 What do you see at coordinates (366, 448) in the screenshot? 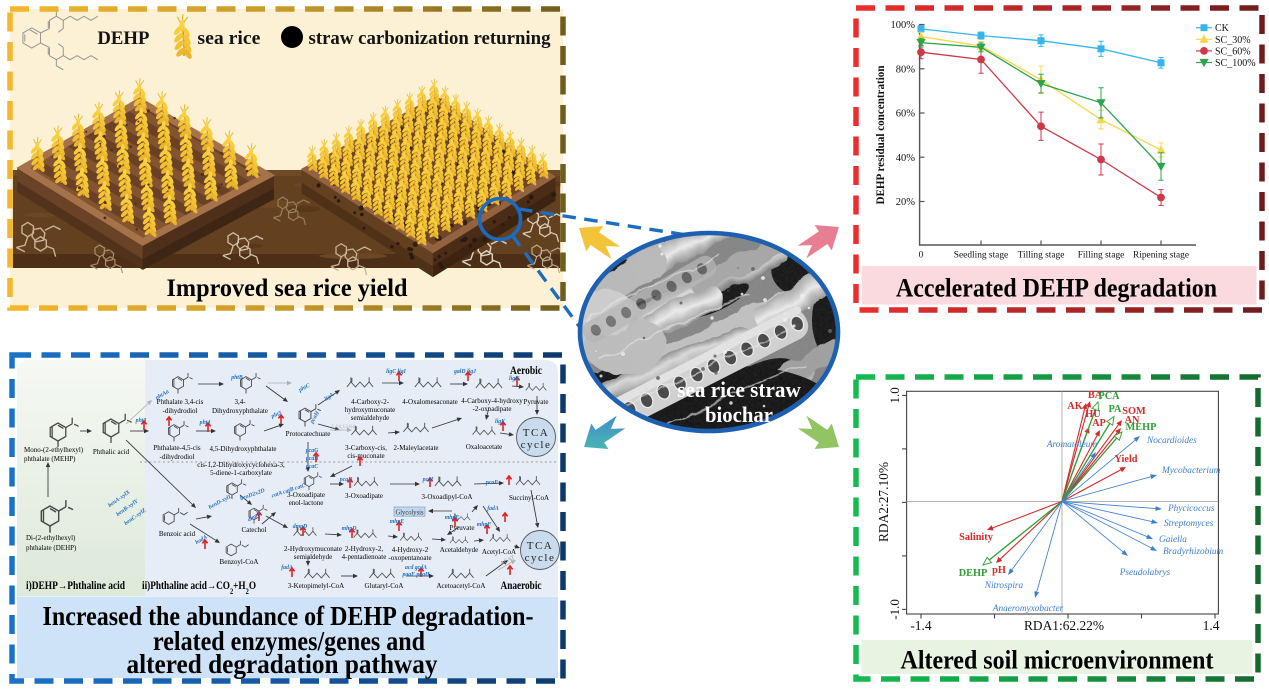
I see `svg-text: 3-Carboxy-cis,` at bounding box center [366, 448].